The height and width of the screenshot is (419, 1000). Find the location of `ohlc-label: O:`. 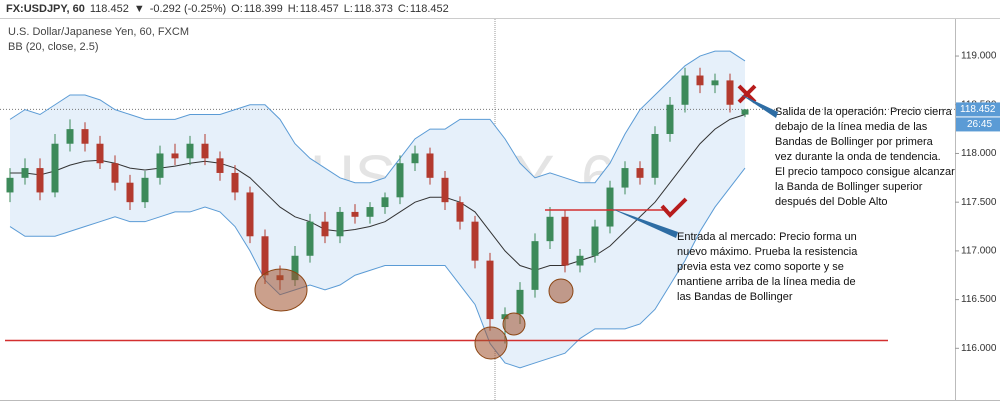

ohlc-label: O: is located at coordinates (237, 9).